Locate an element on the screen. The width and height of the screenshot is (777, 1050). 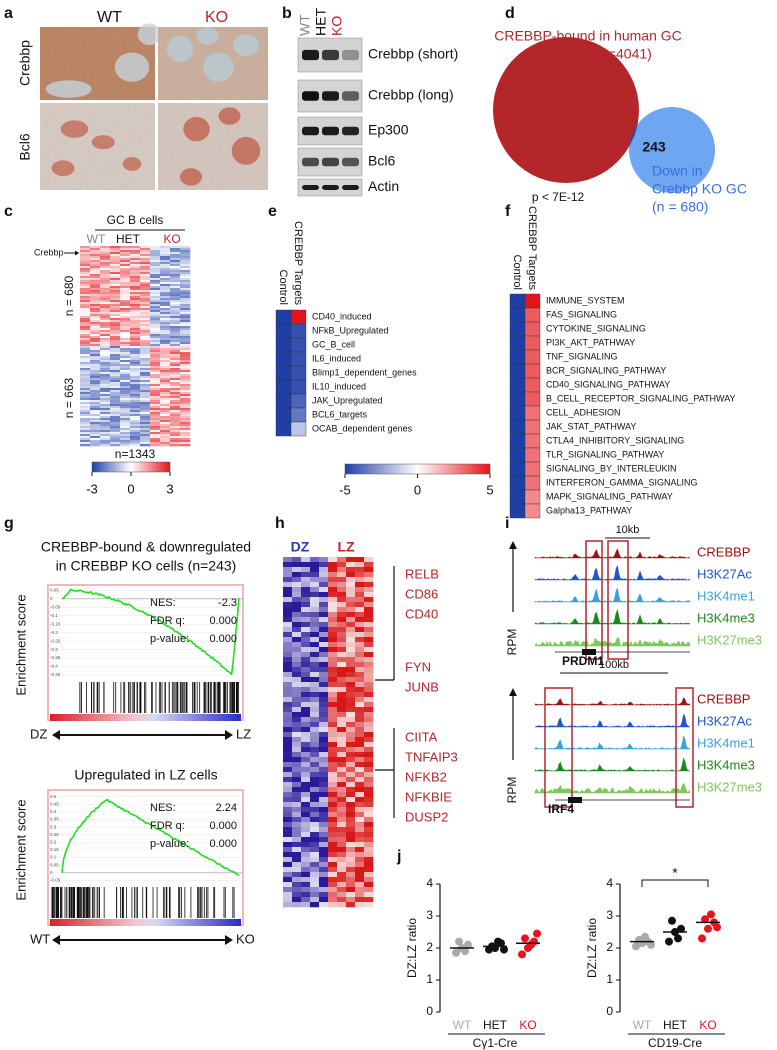
micrograph-region is located at coordinates (180, 49).